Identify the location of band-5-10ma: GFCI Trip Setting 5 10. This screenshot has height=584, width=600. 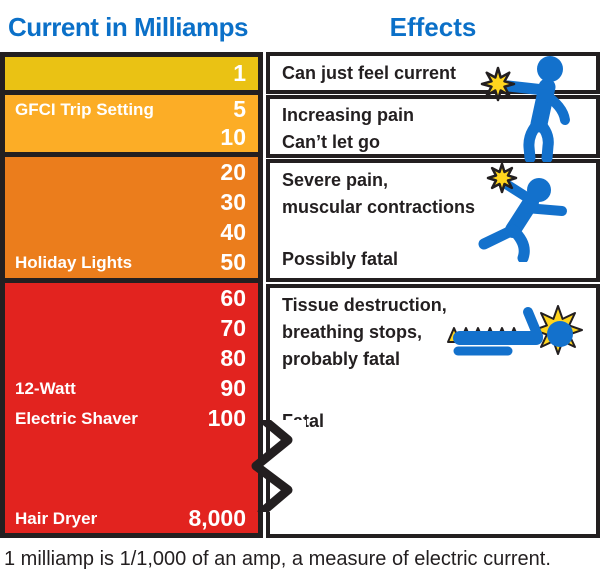
(131, 123).